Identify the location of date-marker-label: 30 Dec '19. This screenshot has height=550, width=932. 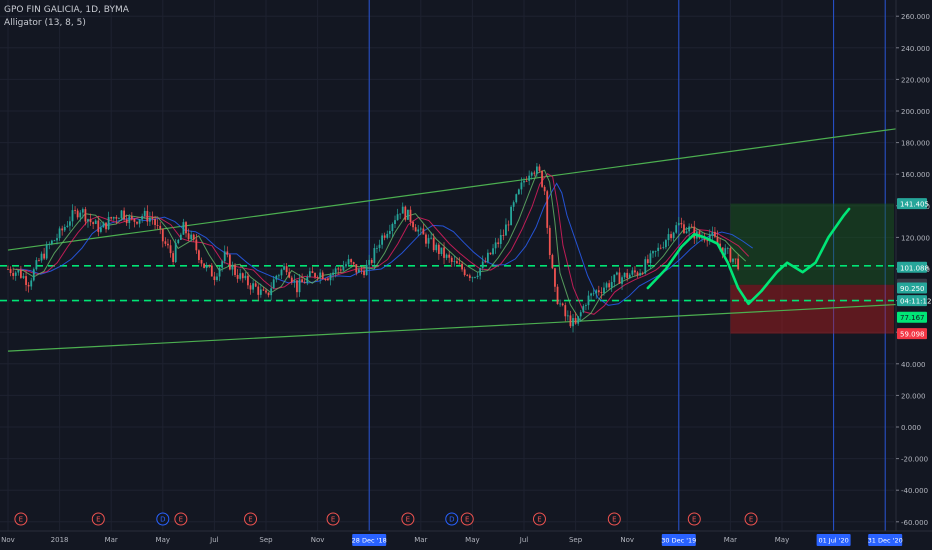
(678, 541).